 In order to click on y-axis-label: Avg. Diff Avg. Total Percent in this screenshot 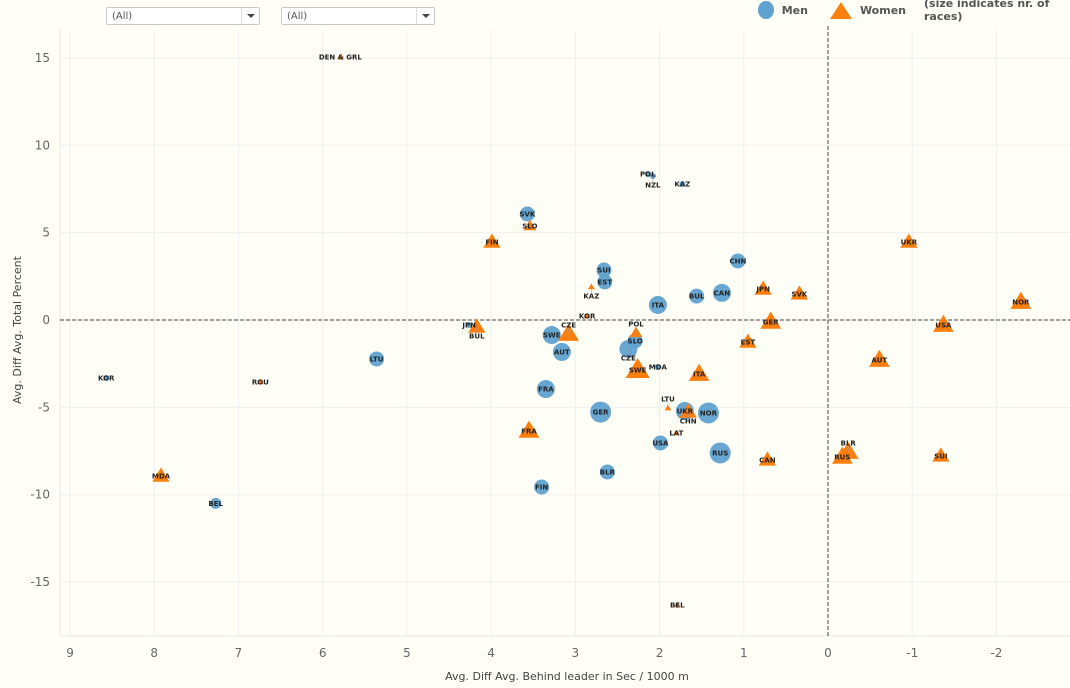, I will do `click(17, 329)`.